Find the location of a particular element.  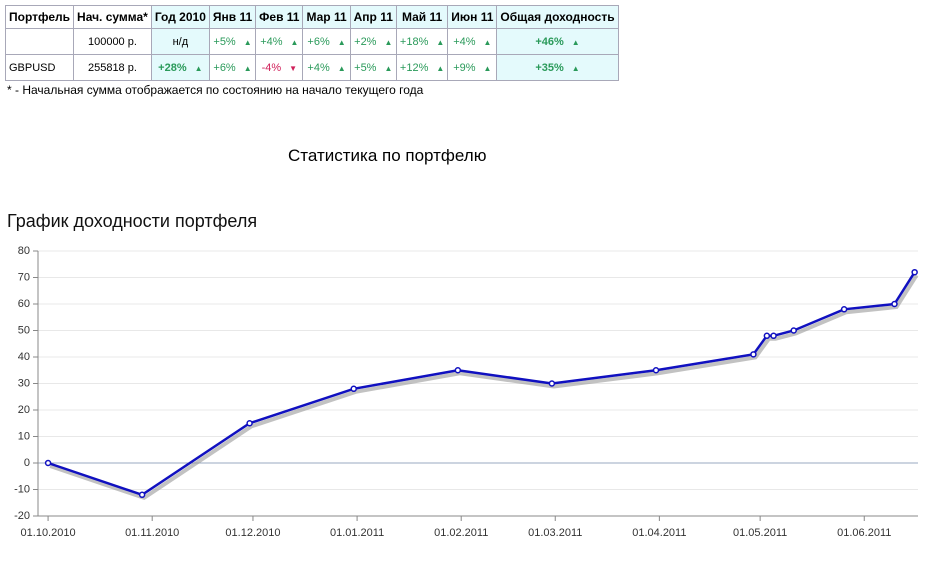

cell-text: -4% is located at coordinates (271, 67).